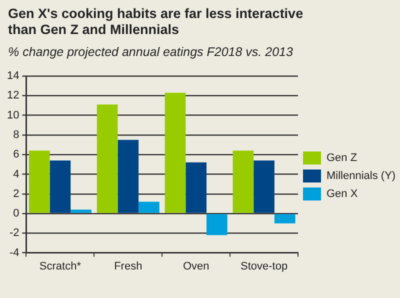 The image size is (400, 298). Describe the element at coordinates (14, 252) in the screenshot. I see `y-tick-label: -4` at that location.